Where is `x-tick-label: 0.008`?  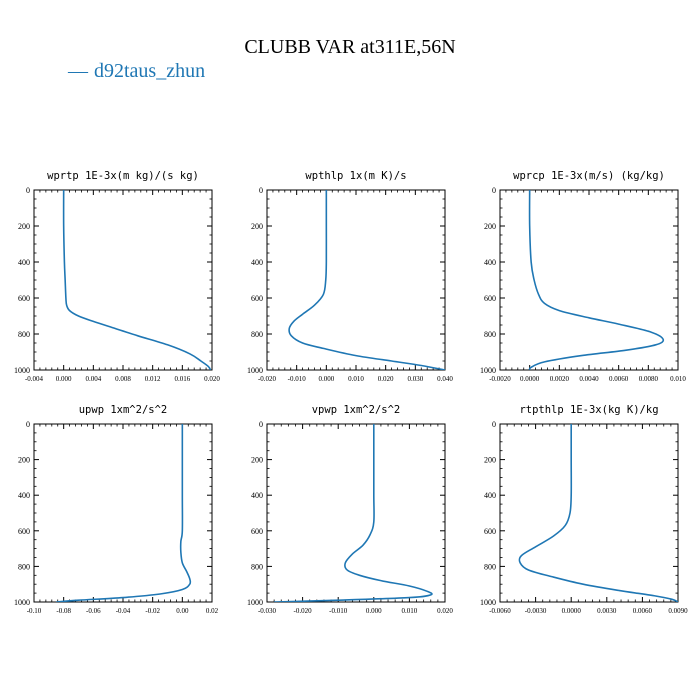
x-tick-label: 0.008 is located at coordinates (123, 379).